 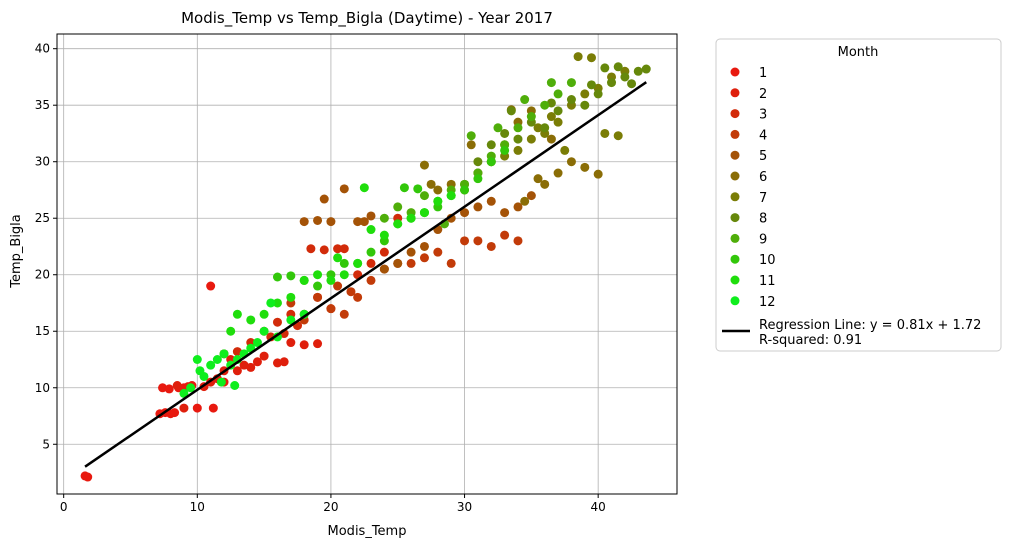 I want to click on x-tick-label: 10, so click(x=197, y=507).